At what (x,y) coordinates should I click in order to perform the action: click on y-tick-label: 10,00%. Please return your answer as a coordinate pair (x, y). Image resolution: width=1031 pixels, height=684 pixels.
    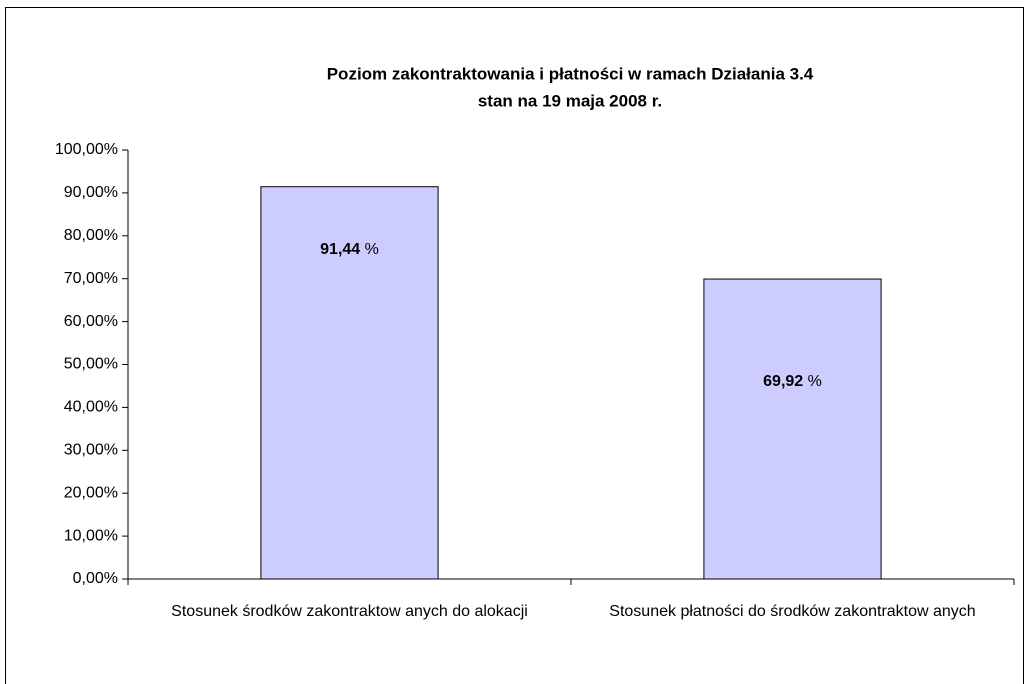
    Looking at the image, I should click on (91, 535).